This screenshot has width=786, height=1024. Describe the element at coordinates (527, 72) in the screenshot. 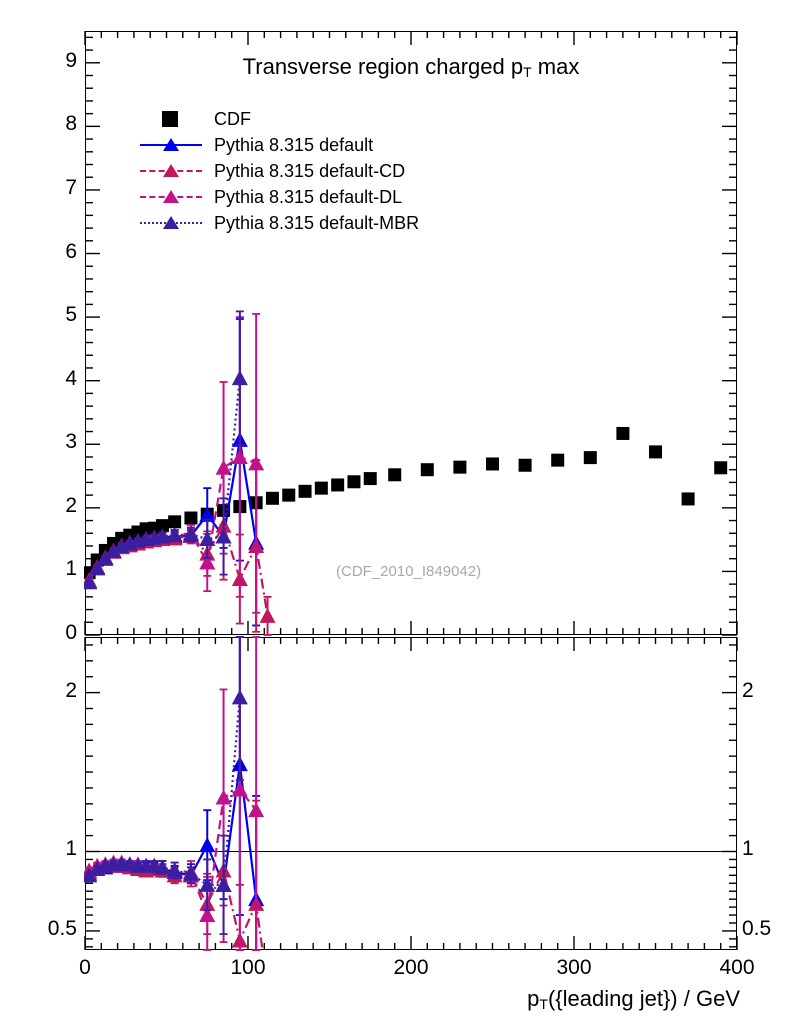

I see `plot-title-sub: T` at that location.